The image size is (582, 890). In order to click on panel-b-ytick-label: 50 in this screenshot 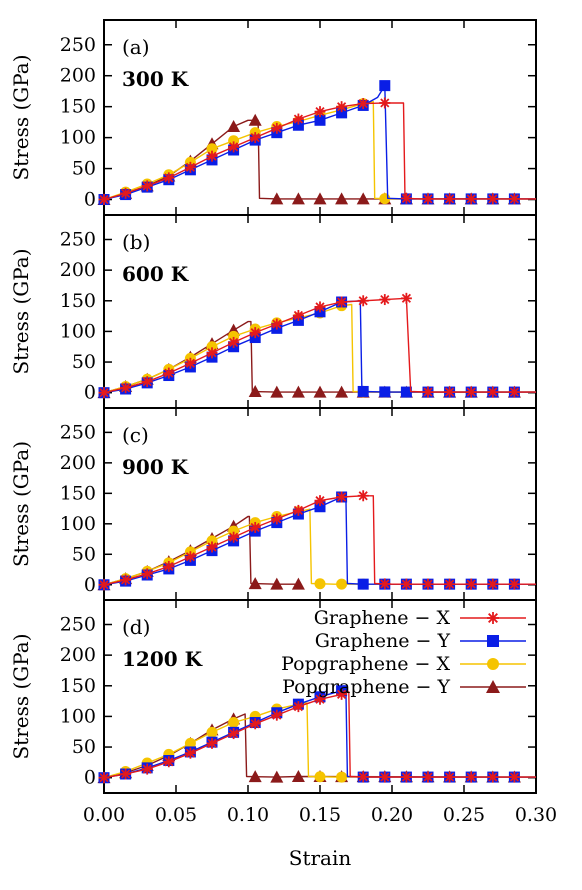, I will do `click(84, 362)`.